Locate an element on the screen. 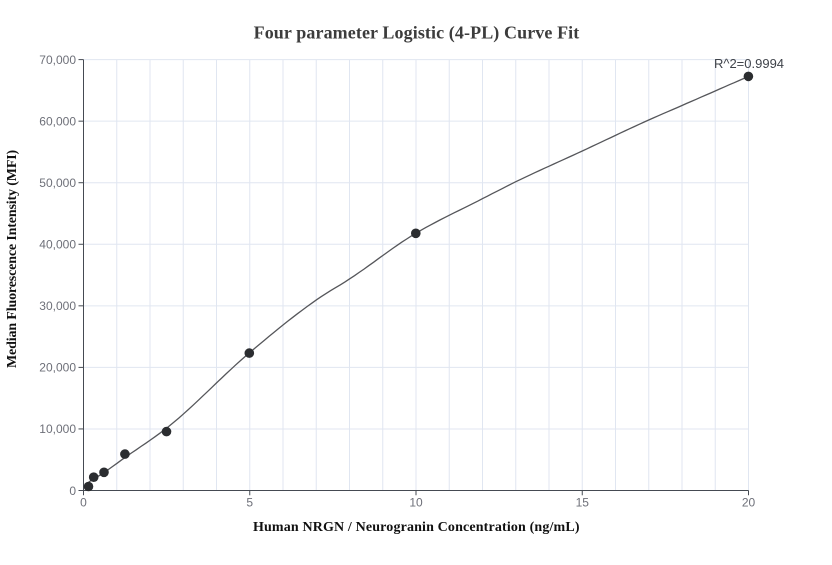 The image size is (832, 565). svg-text: 20,000 is located at coordinates (57, 368).